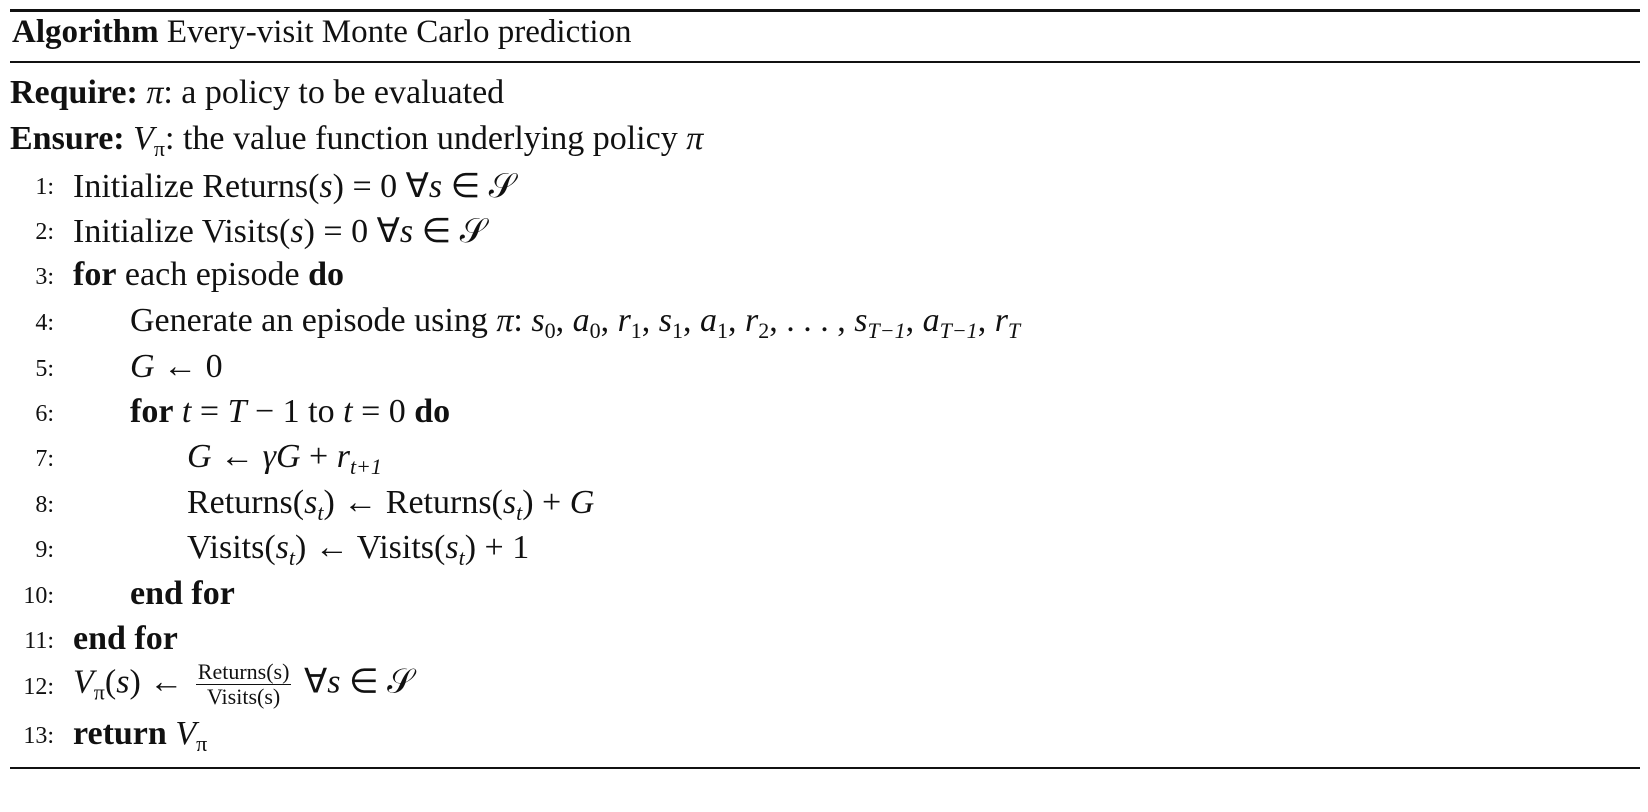 The height and width of the screenshot is (812, 1648). What do you see at coordinates (764, 330) in the screenshot?
I see `math-symbol: 2` at bounding box center [764, 330].